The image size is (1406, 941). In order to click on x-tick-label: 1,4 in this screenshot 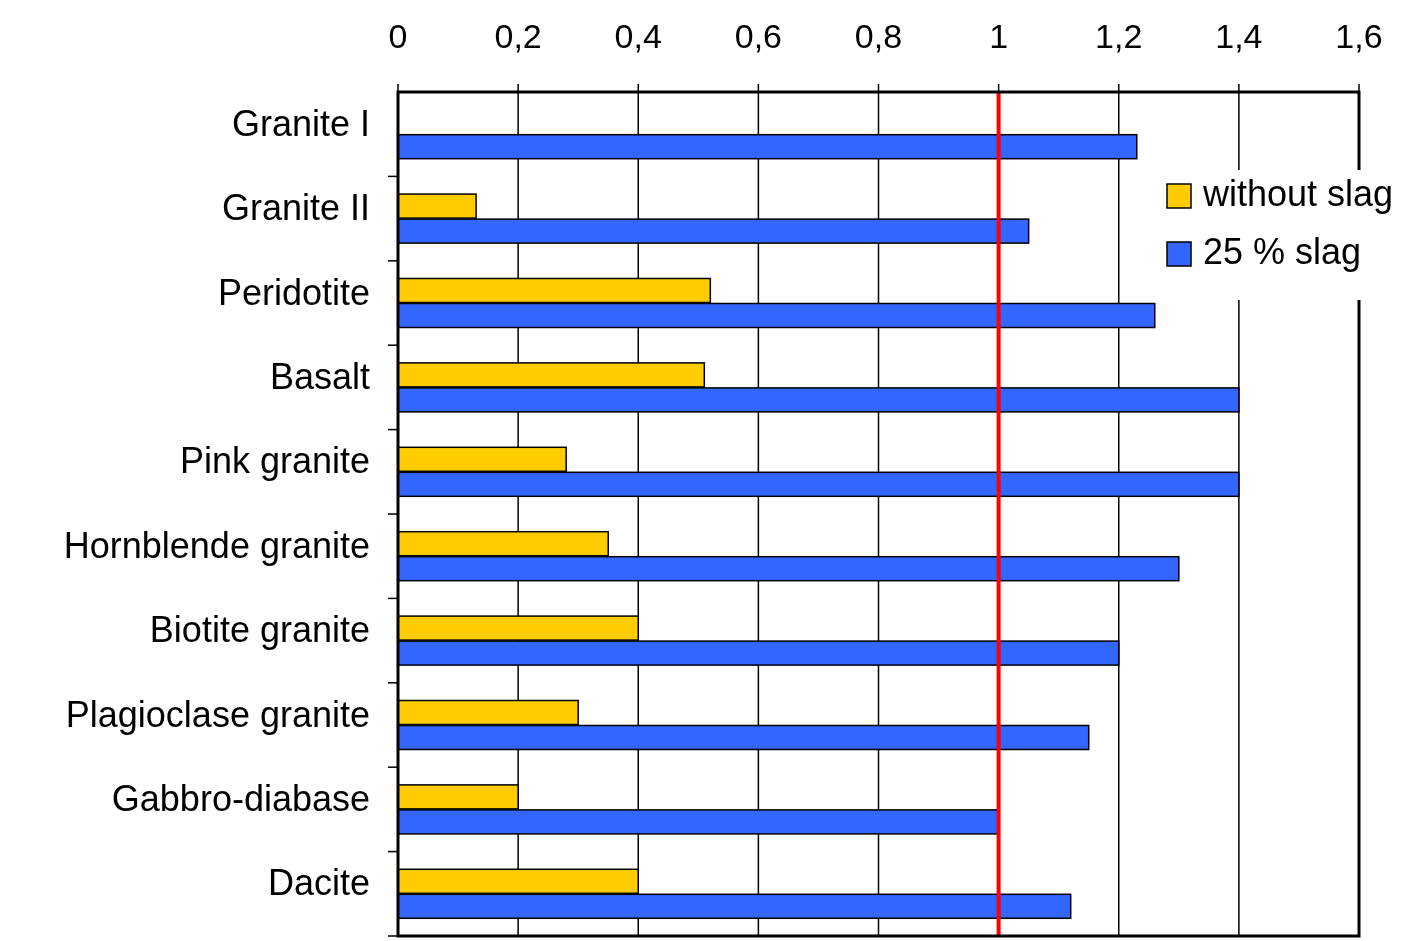, I will do `click(1239, 36)`.